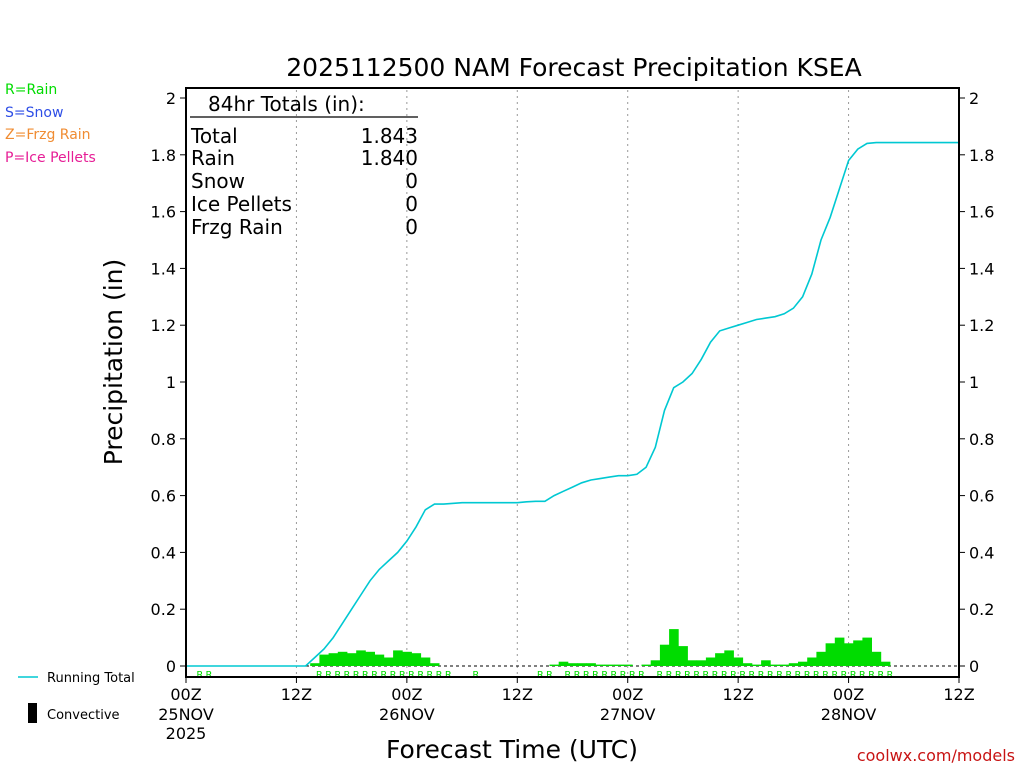  I want to click on totals-value-rain: 1.840, so click(389, 158).